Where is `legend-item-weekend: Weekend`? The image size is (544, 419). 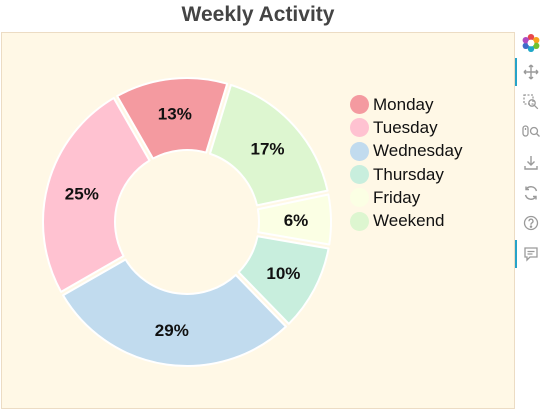 legend-item-weekend: Weekend is located at coordinates (406, 220).